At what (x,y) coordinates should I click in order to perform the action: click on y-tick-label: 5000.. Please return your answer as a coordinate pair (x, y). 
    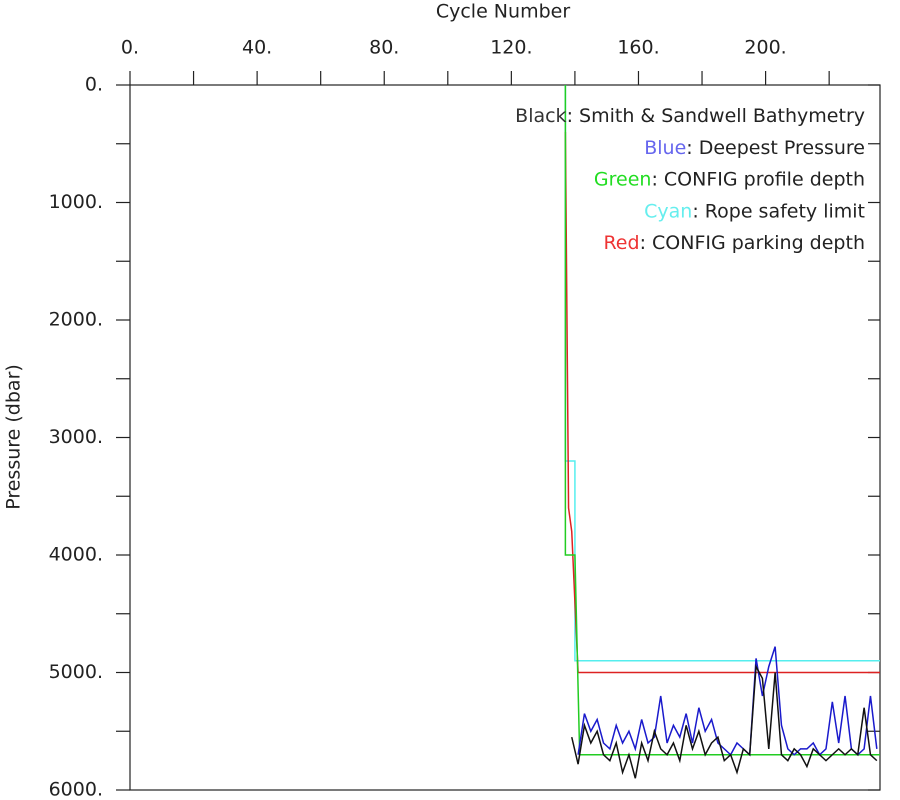
    Looking at the image, I should click on (76, 672).